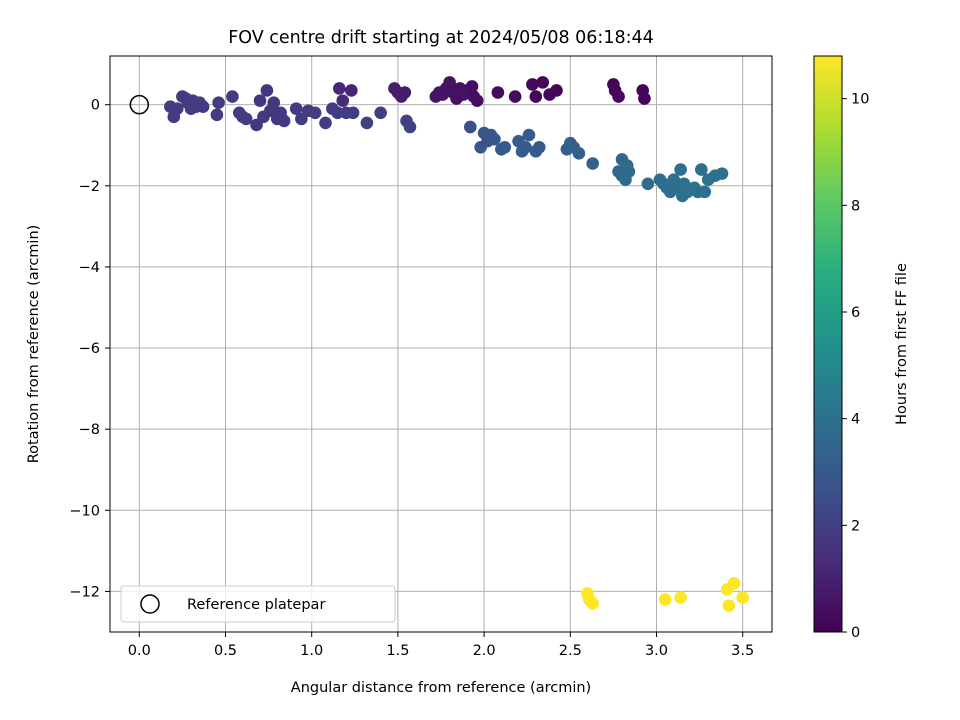 Image resolution: width=960 pixels, height=720 pixels. I want to click on colorbar-tick-label: 8, so click(855, 206).